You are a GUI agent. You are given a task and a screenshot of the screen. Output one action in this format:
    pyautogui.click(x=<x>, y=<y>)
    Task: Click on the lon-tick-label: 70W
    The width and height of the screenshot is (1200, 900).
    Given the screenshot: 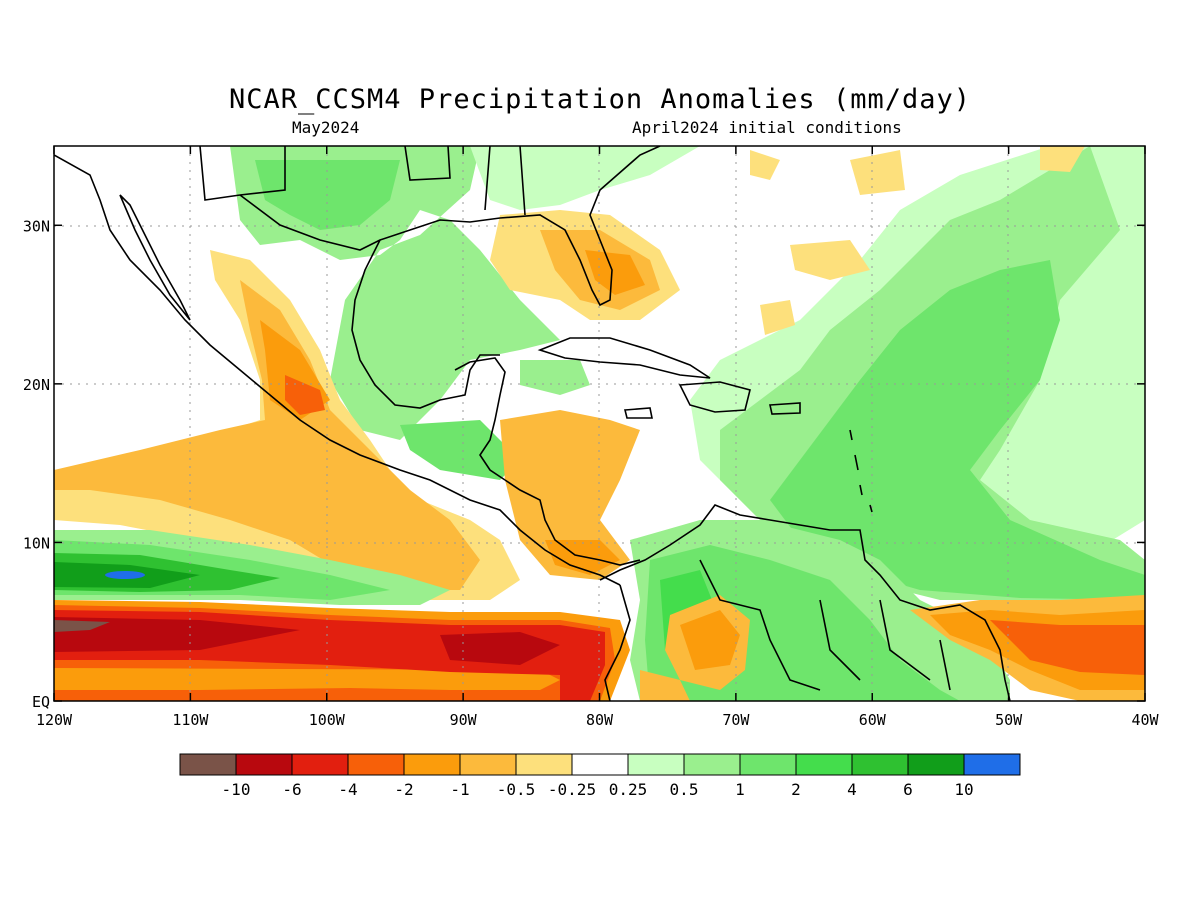 What is the action you would take?
    pyautogui.click(x=736, y=720)
    